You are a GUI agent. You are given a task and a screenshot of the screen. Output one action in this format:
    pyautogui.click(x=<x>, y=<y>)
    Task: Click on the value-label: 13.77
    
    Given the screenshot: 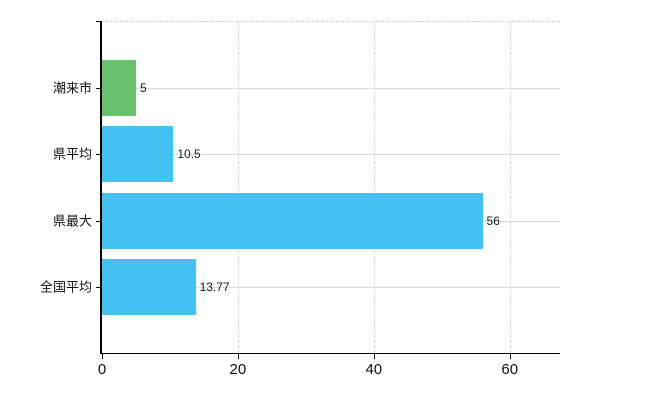 What is the action you would take?
    pyautogui.click(x=214, y=286)
    